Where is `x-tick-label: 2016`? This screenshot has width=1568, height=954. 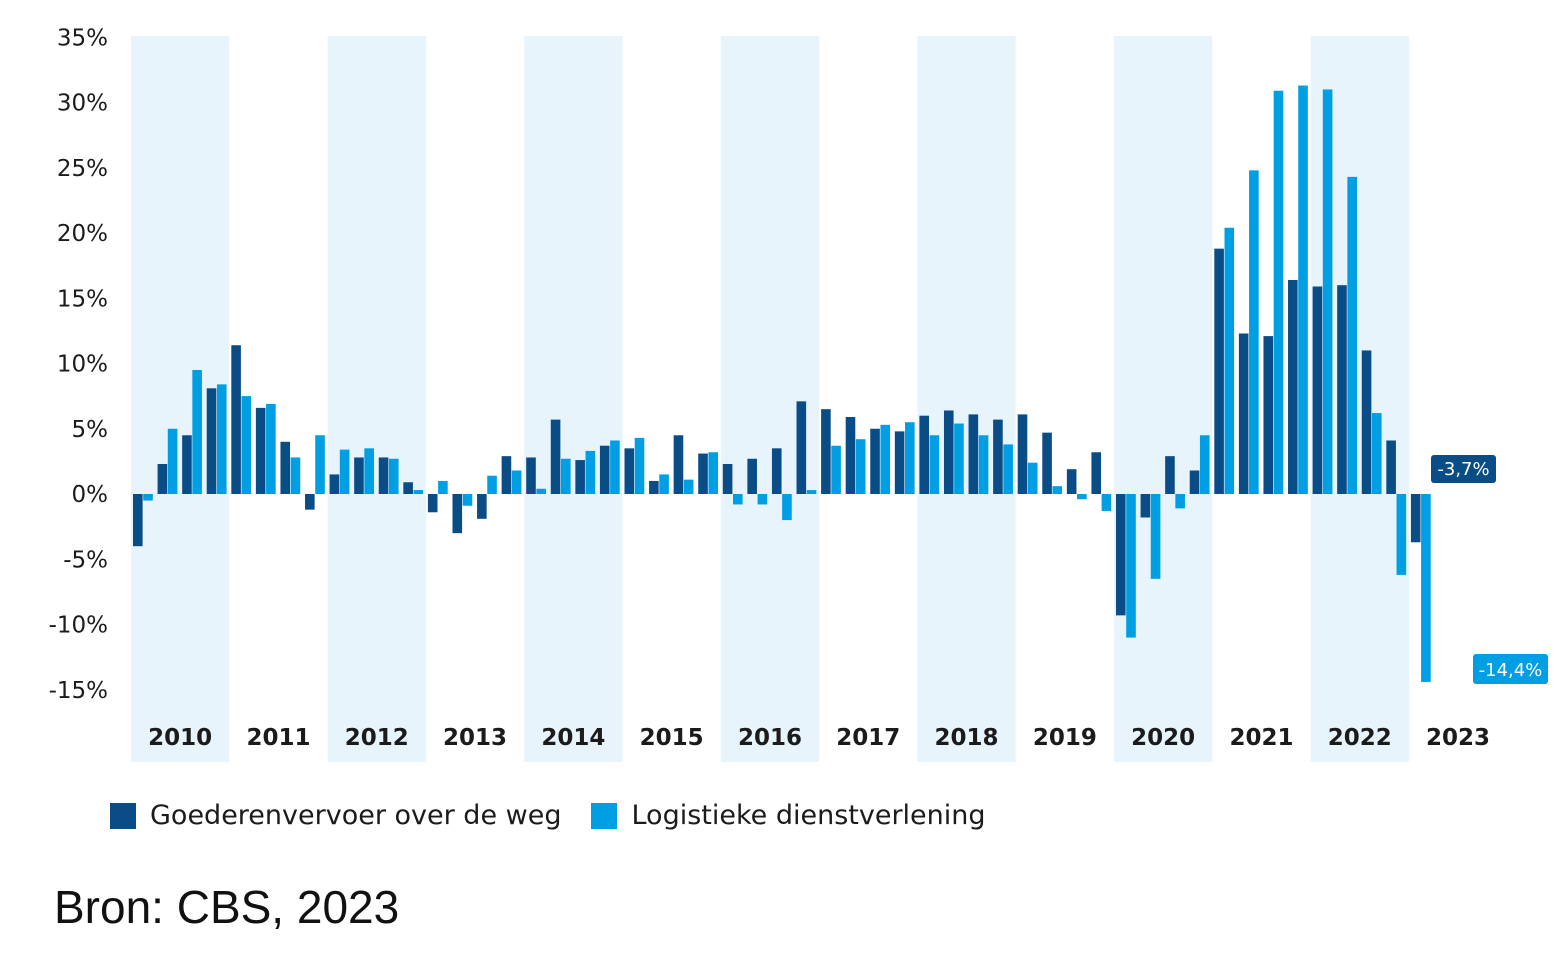 x-tick-label: 2016 is located at coordinates (770, 738).